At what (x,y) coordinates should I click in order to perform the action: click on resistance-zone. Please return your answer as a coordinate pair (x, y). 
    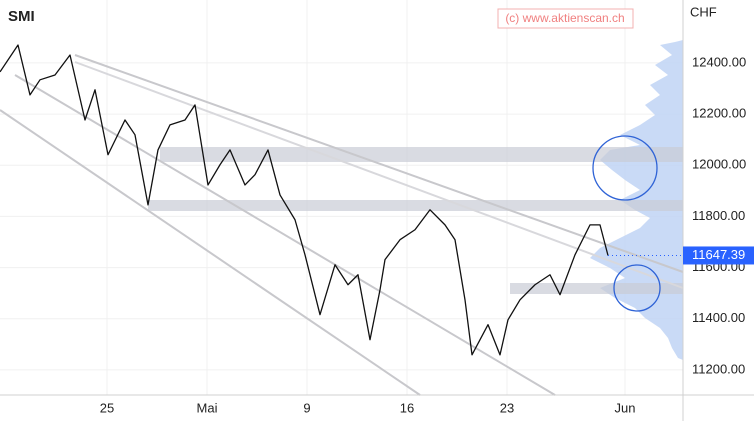
    Looking at the image, I should click on (421, 154).